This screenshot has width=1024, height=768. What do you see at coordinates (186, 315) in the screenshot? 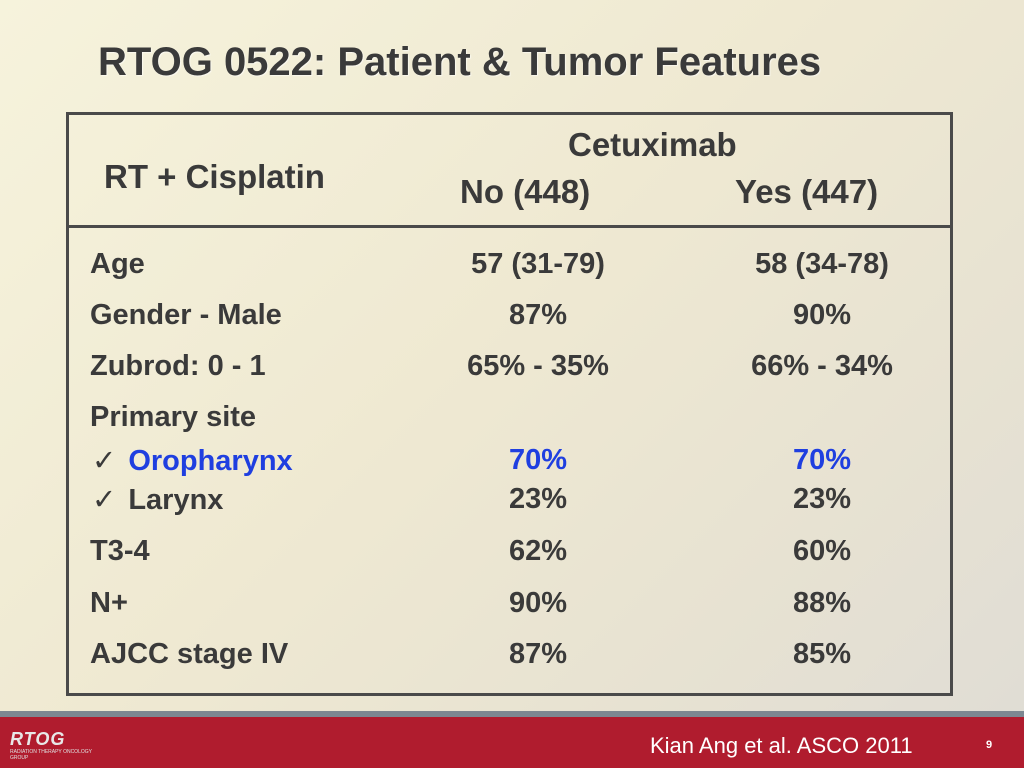
I see `row-label-gender: Gender - Male` at bounding box center [186, 315].